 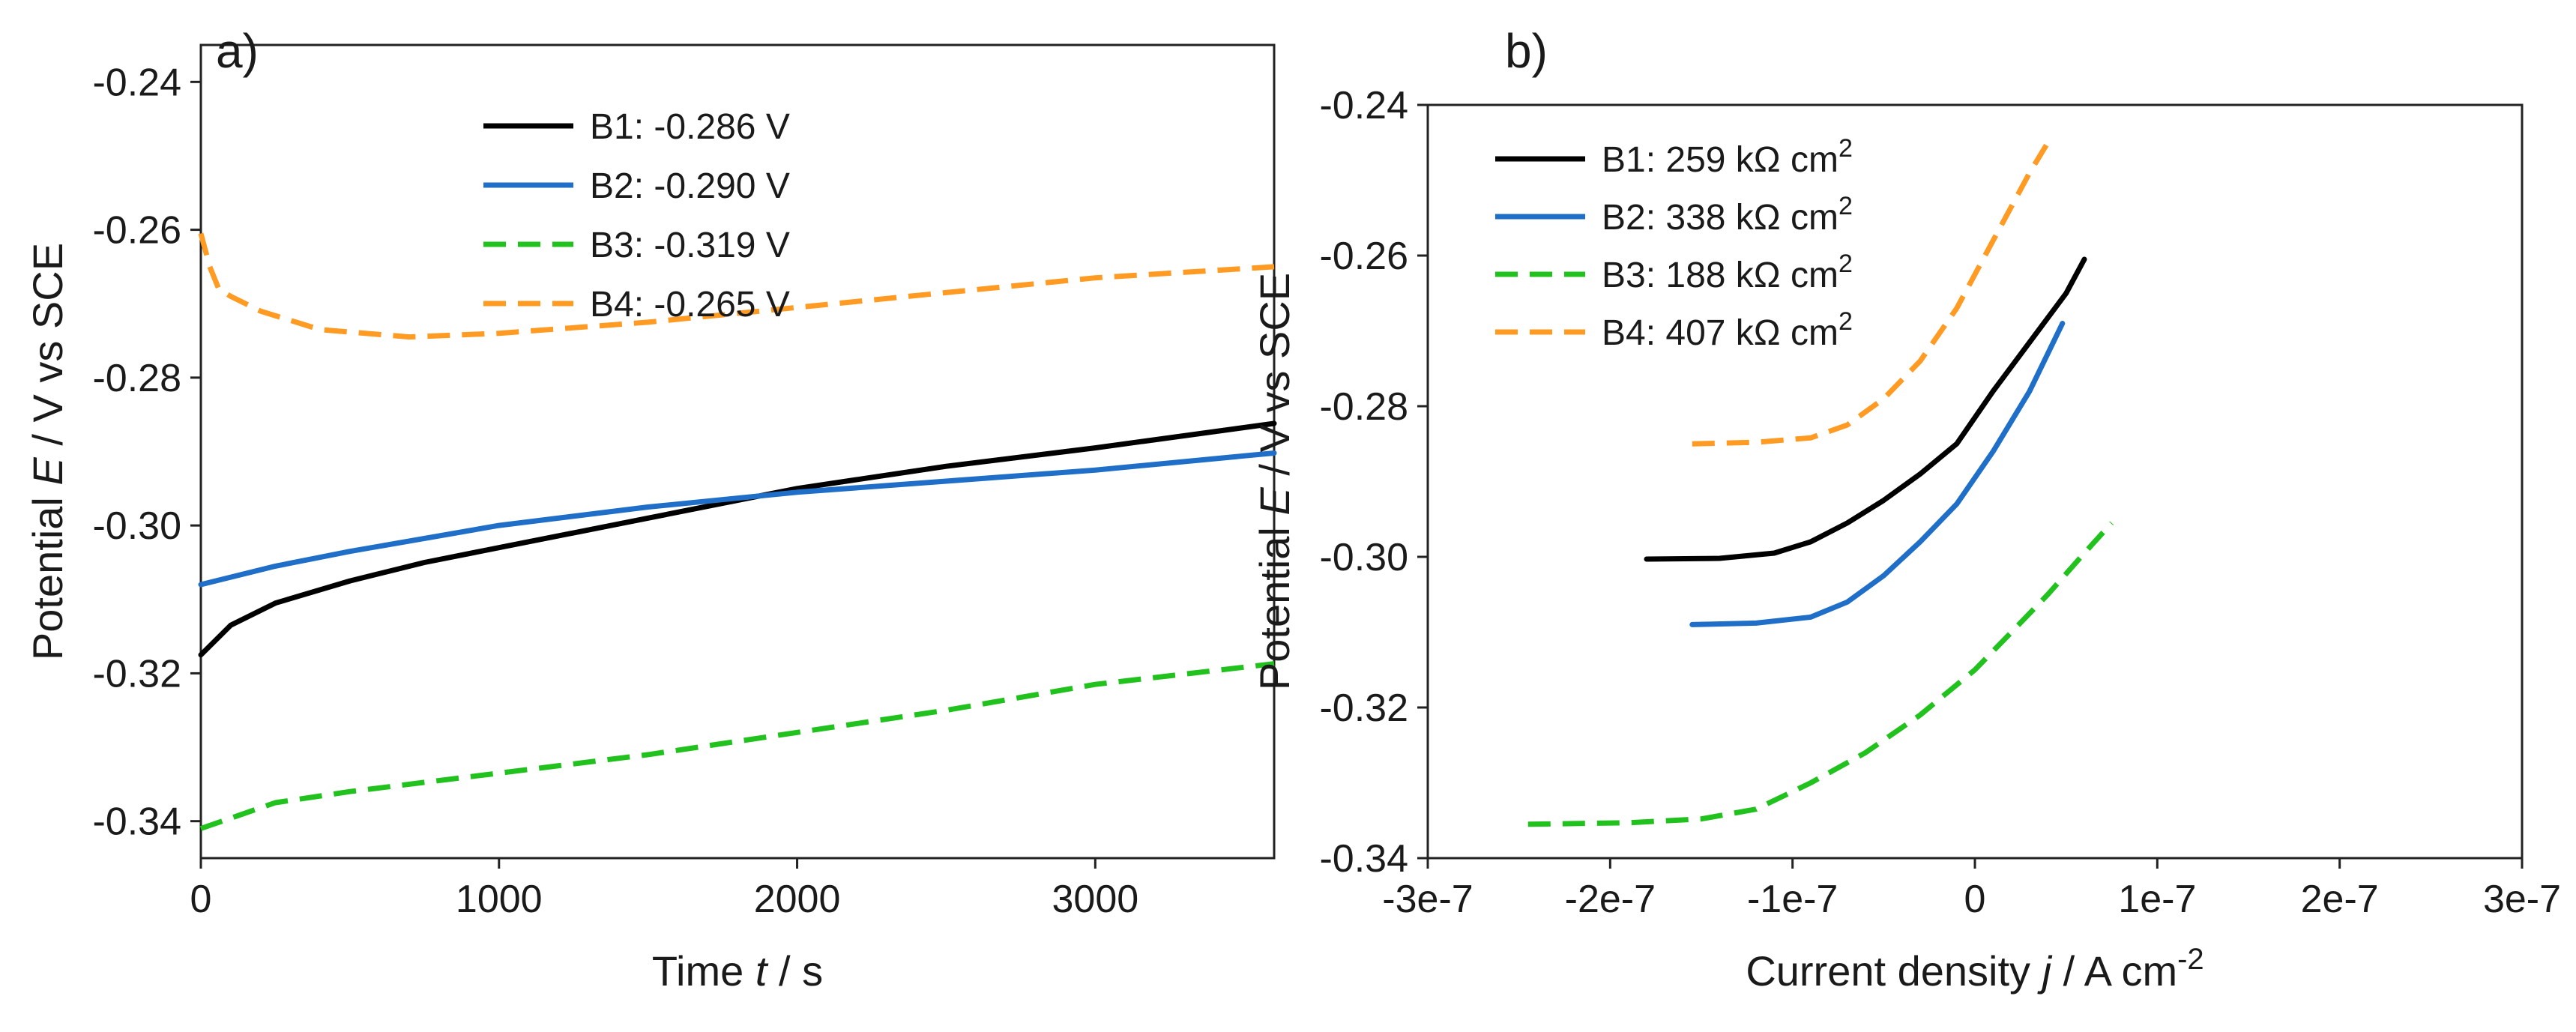 I want to click on x-tick-label: -2e-7, so click(x=1611, y=899).